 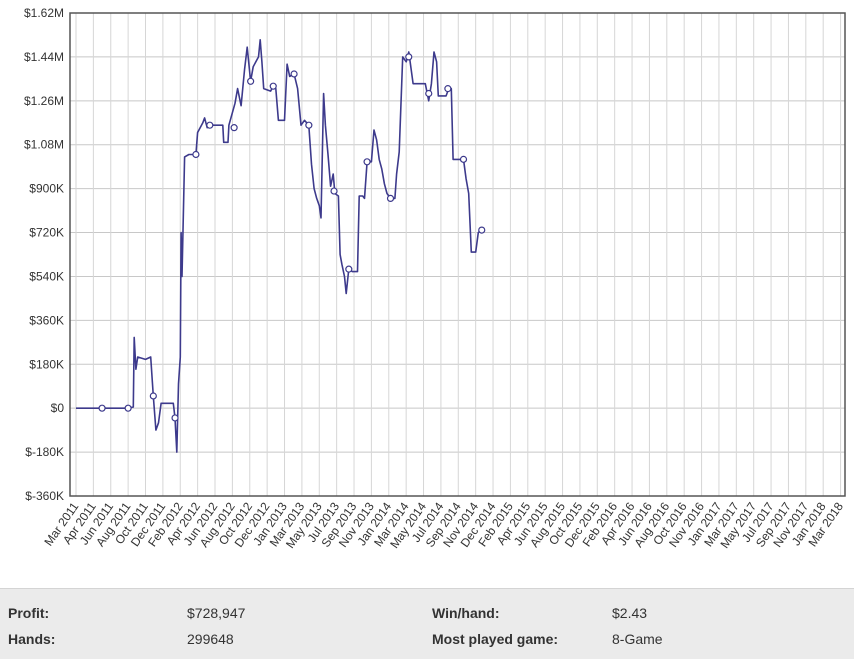 What do you see at coordinates (630, 613) in the screenshot?
I see `winhand-value: $2.43` at bounding box center [630, 613].